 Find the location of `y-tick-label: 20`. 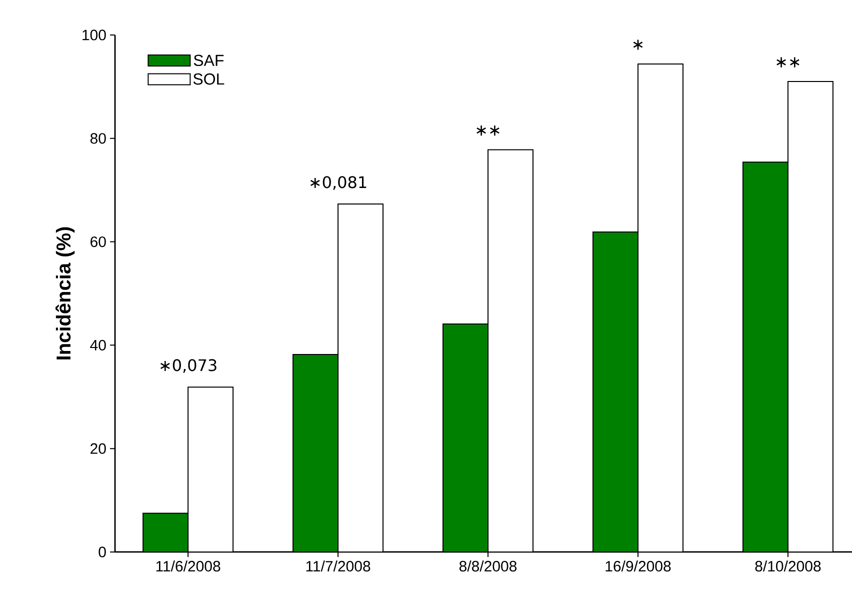

y-tick-label: 20 is located at coordinates (98, 448).